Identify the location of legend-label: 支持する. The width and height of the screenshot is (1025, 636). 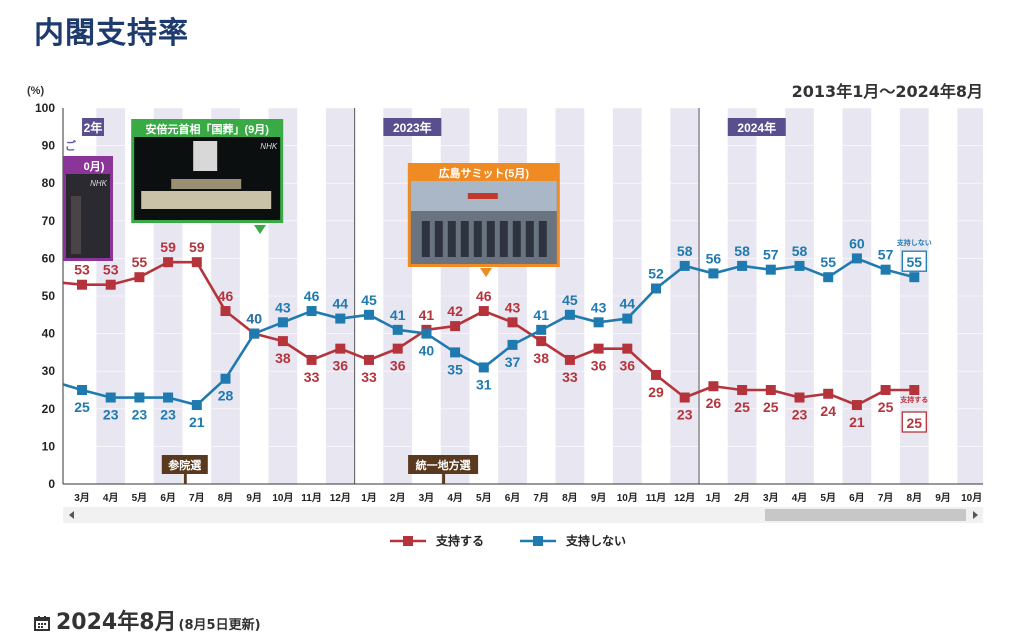
(459, 540).